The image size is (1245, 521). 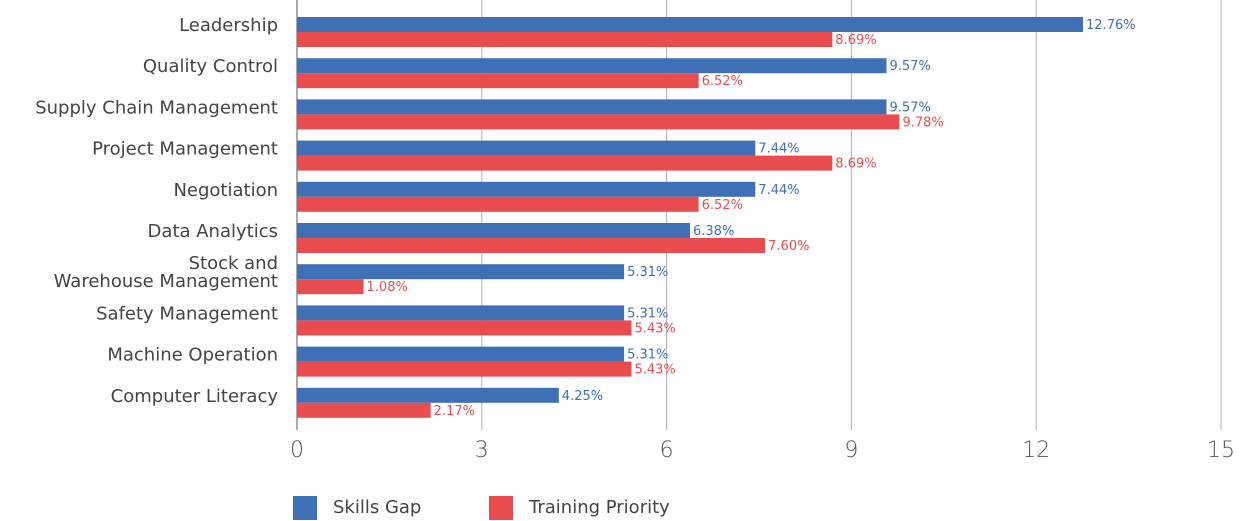 What do you see at coordinates (922, 122) in the screenshot?
I see `value-label: 9.78%` at bounding box center [922, 122].